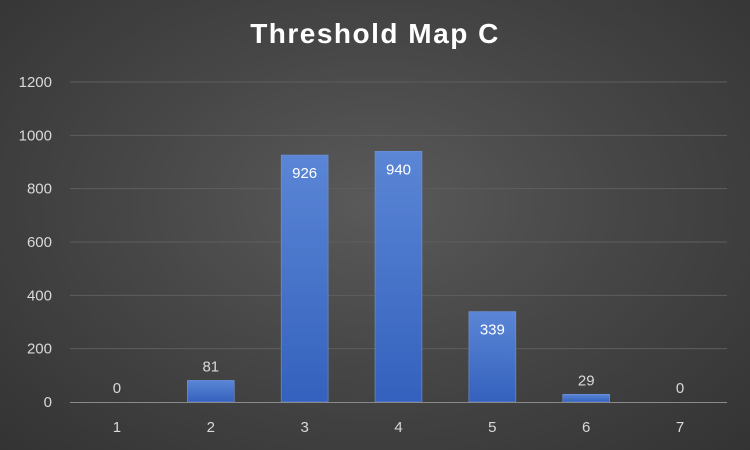 Image resolution: width=750 pixels, height=450 pixels. I want to click on data-label: 29, so click(586, 380).